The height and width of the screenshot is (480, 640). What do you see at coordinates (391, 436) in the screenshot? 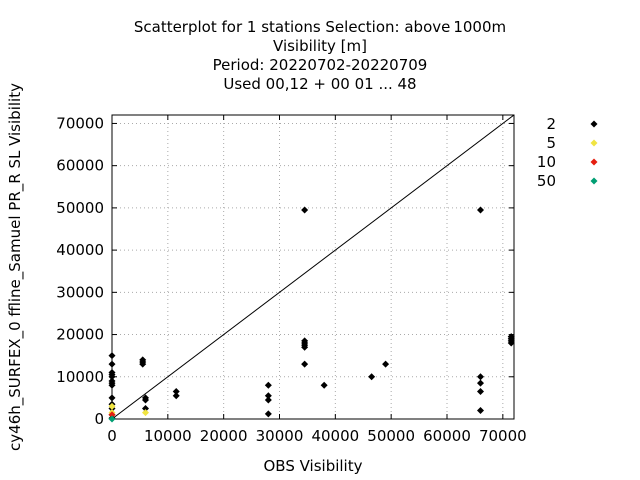
I see `x-tick-label: 50000` at bounding box center [391, 436].